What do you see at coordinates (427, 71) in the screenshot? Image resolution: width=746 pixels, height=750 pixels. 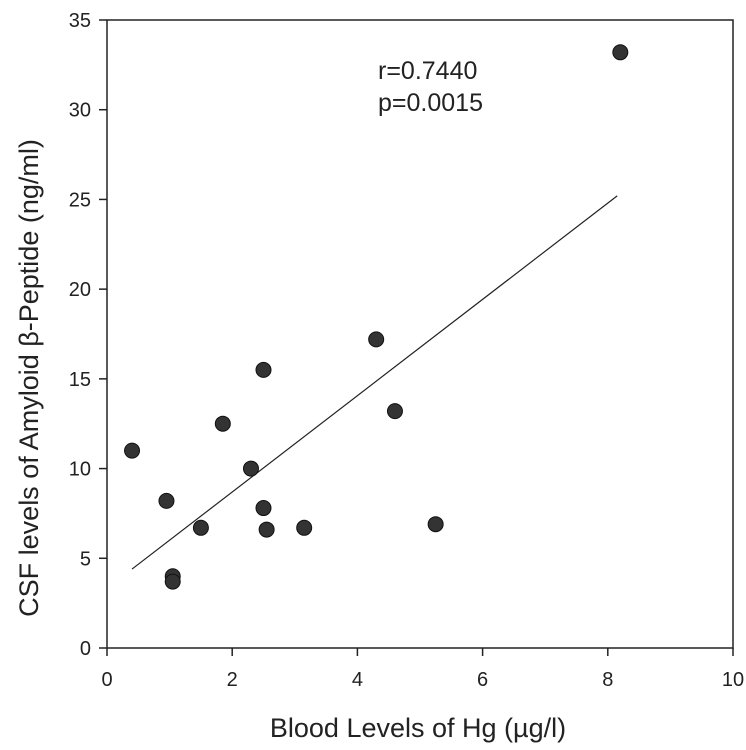 I see `annotation-0: r=0.7440` at bounding box center [427, 71].